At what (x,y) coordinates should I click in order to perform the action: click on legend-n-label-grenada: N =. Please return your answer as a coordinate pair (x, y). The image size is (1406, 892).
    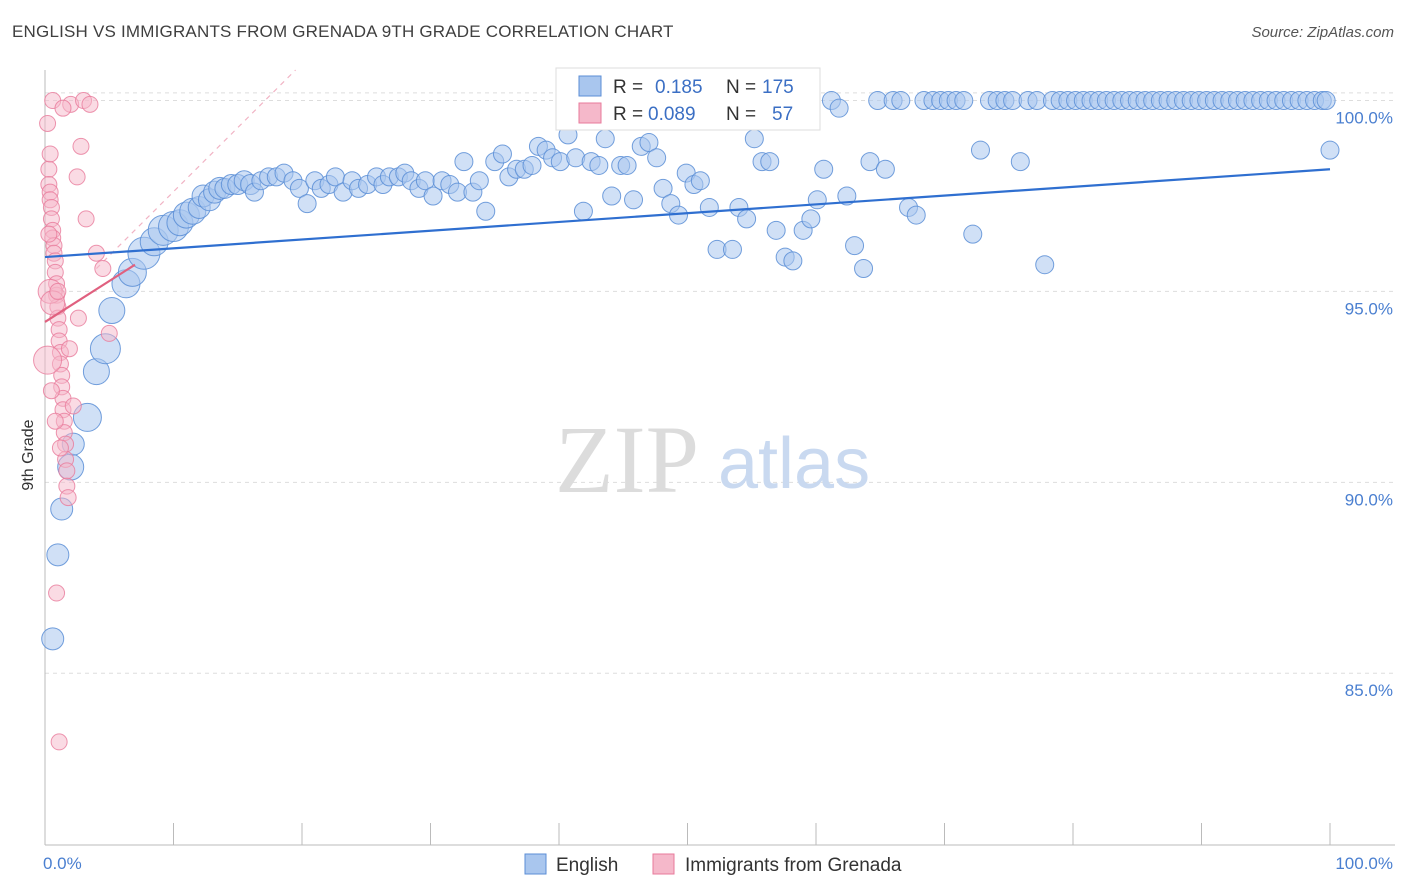
    Looking at the image, I should click on (741, 114).